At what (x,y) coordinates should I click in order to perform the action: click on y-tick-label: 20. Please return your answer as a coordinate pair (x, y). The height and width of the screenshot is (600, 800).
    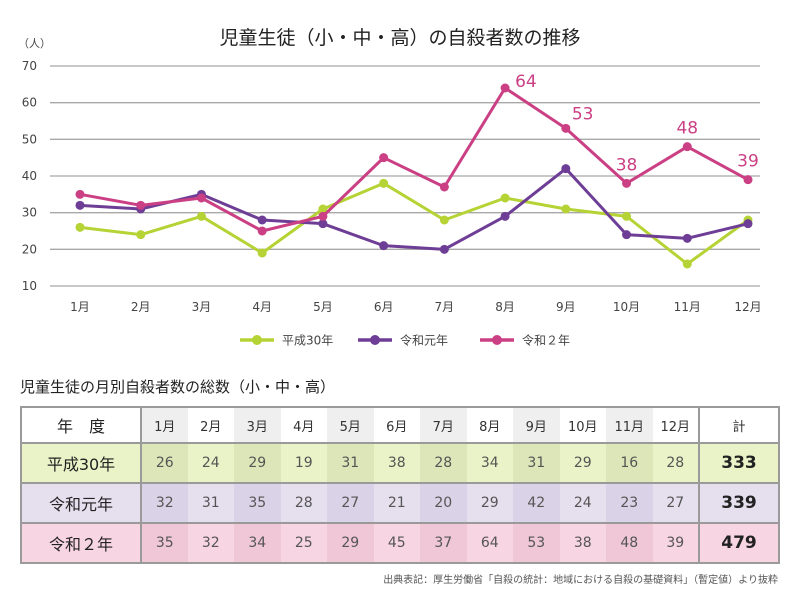
    Looking at the image, I should click on (29, 249).